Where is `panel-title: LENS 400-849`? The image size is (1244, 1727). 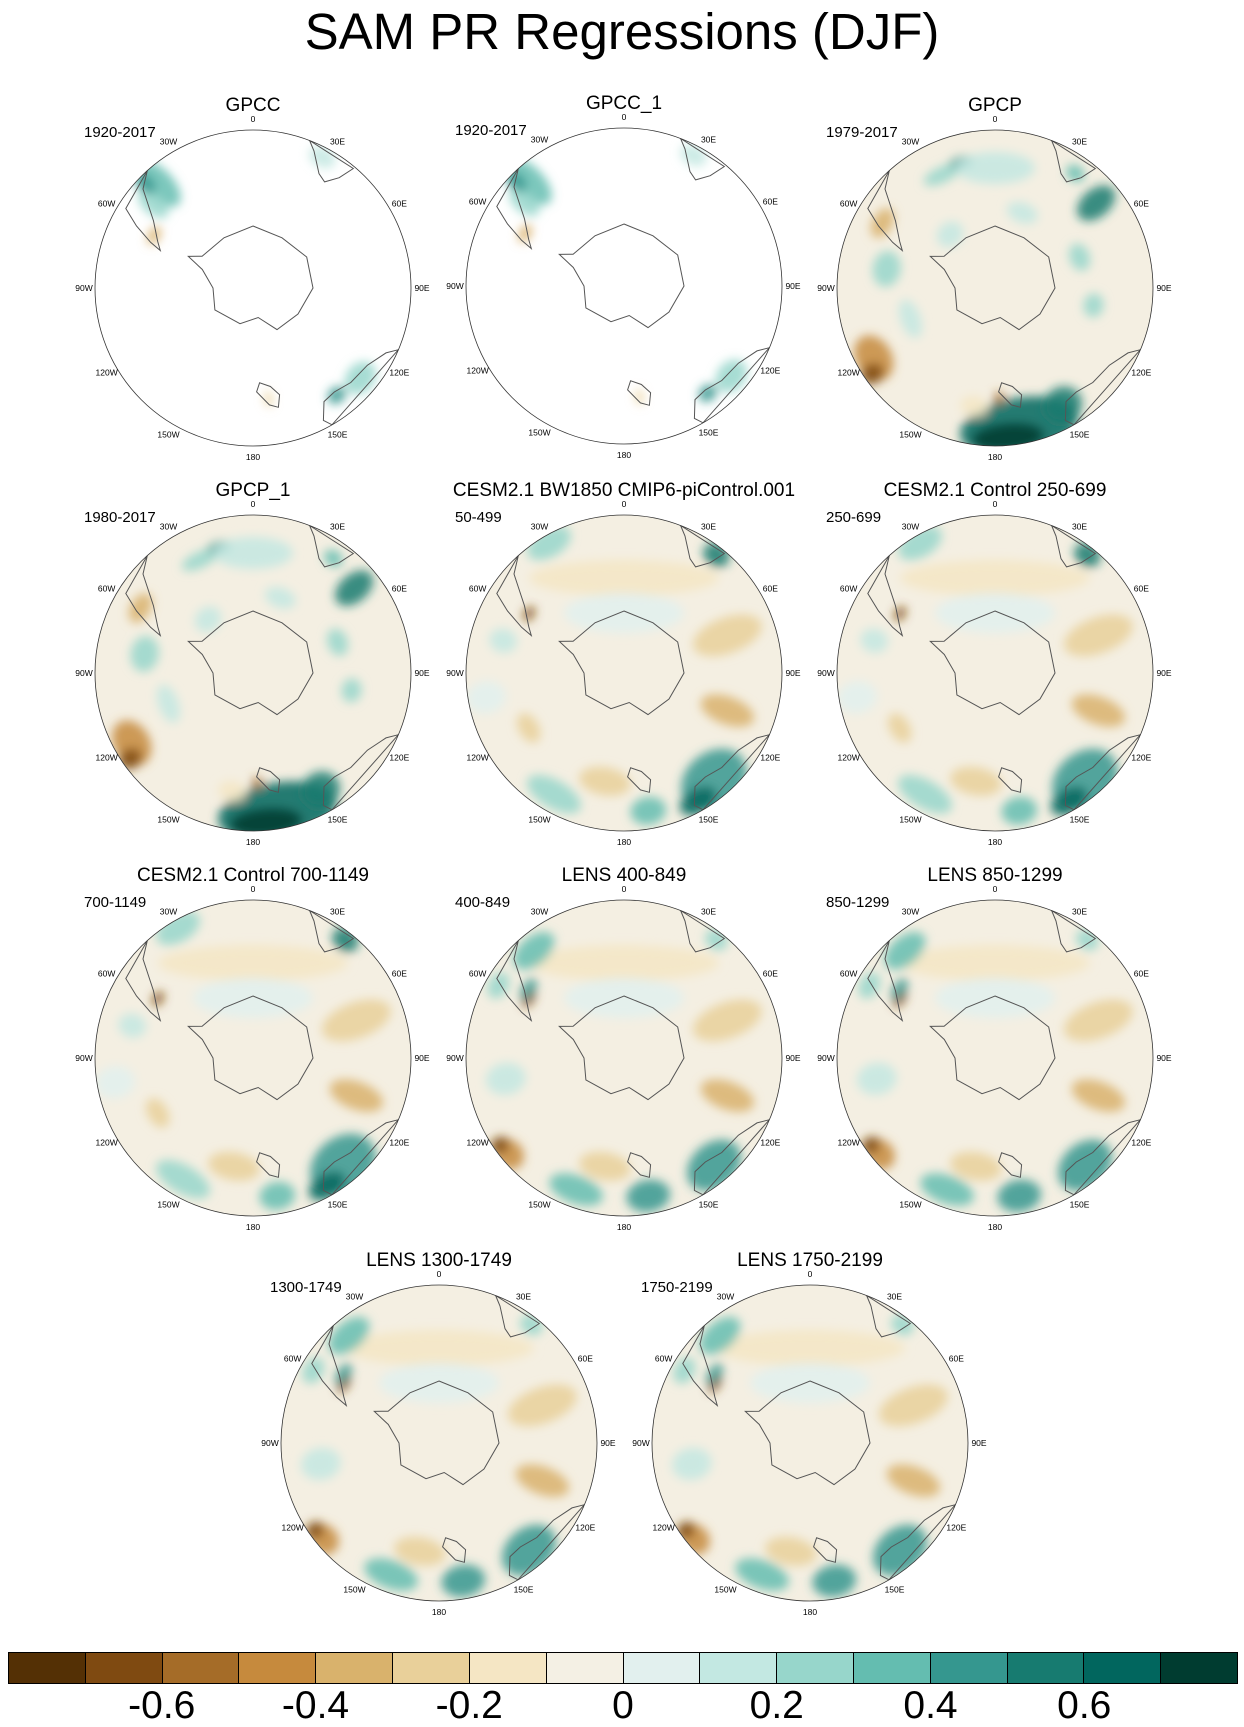
panel-title: LENS 400-849 is located at coordinates (624, 875).